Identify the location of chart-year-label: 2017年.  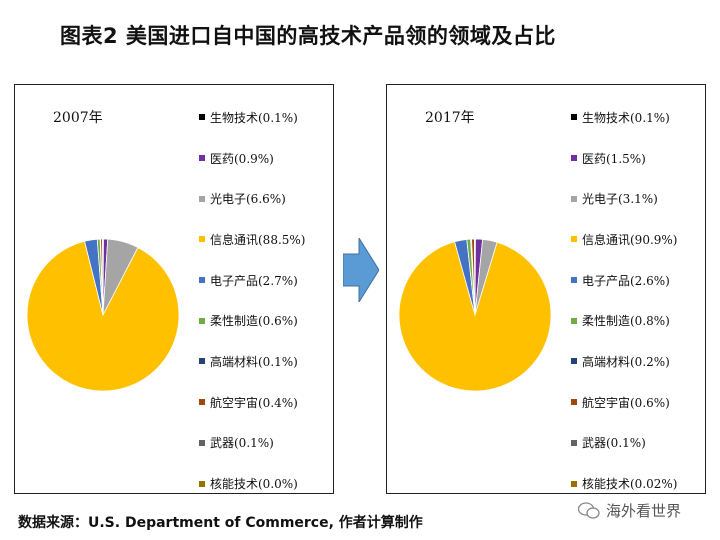
(450, 118).